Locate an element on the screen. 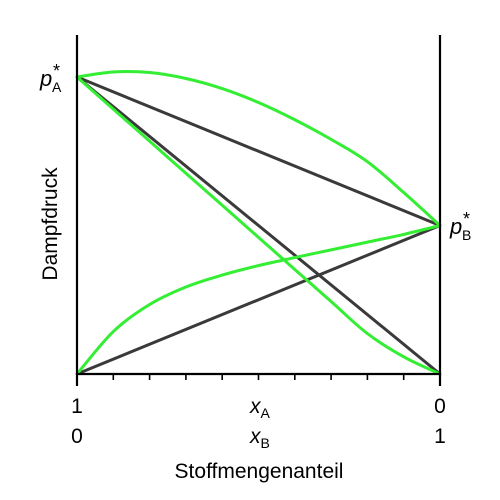 The image size is (500, 500). y-axis-title: Dampfdruck is located at coordinates (50, 224).